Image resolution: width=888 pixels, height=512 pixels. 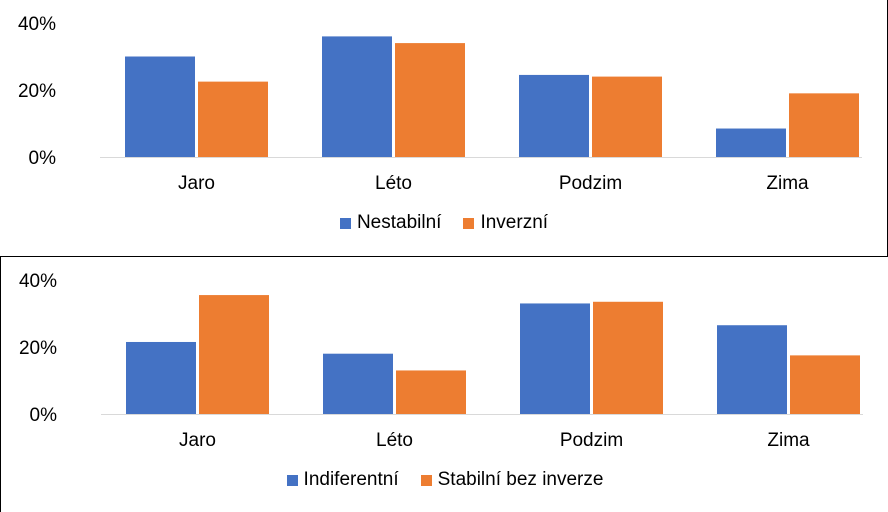 I want to click on legend-label: Stabilní bez inverze, so click(x=520, y=479).